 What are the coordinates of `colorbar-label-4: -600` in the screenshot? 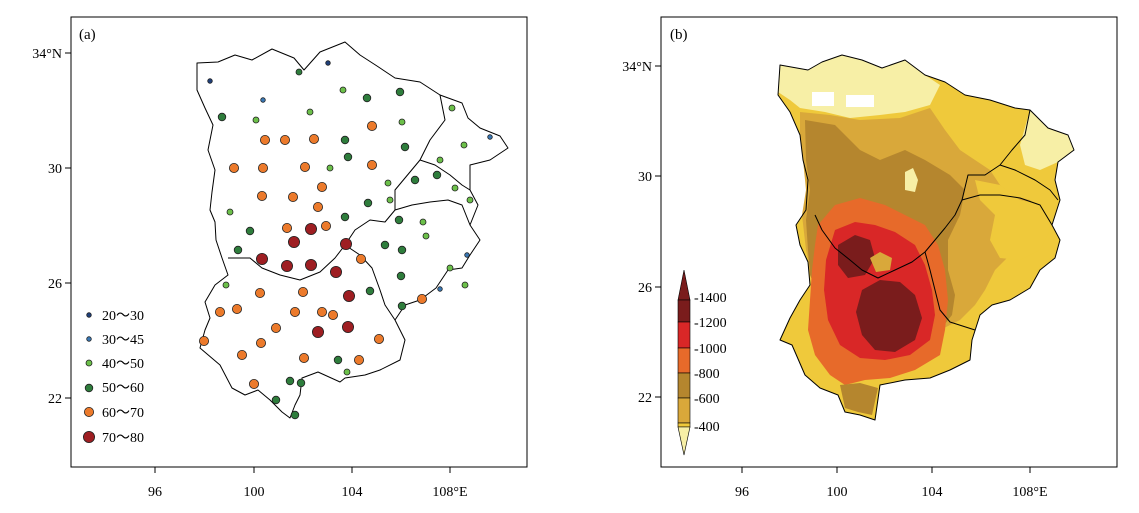 It's located at (707, 399).